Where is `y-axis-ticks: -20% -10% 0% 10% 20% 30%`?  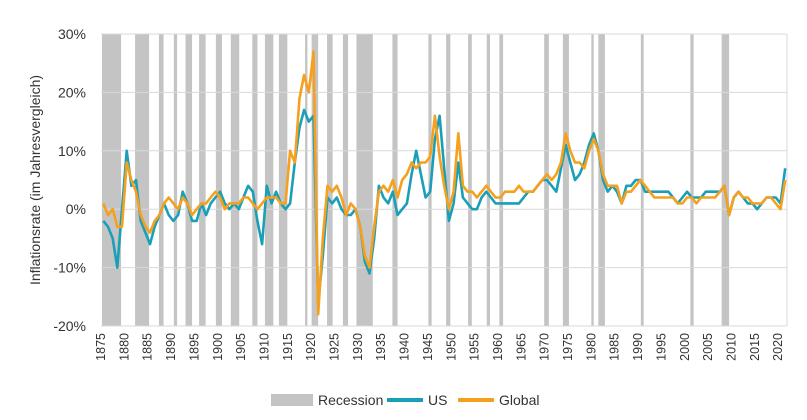
y-axis-ticks: -20% -10% 0% 10% 20% 30% is located at coordinates (69, 180).